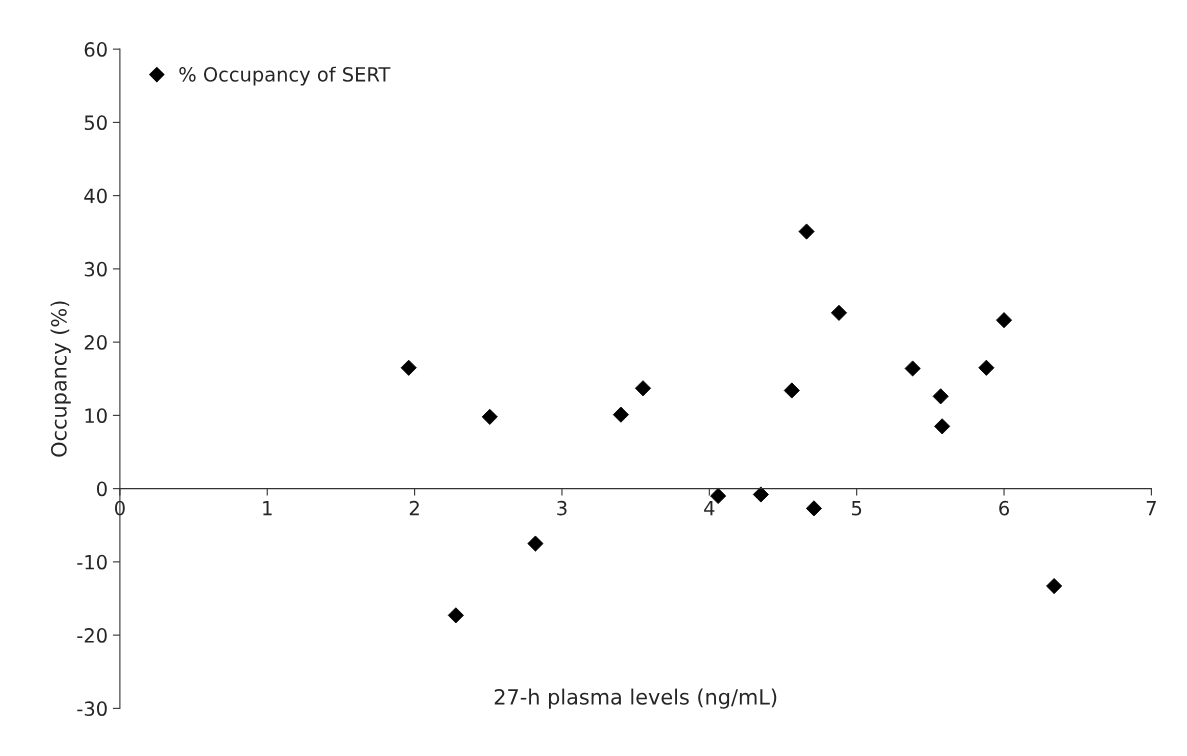  I want to click on x-tick-label: 4, so click(709, 508).